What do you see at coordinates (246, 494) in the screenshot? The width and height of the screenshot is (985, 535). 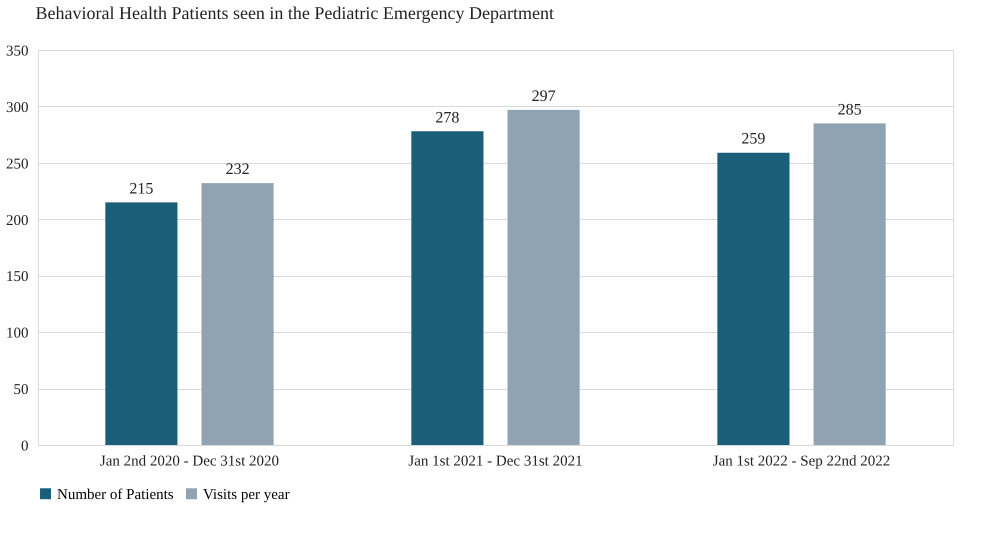 I see `legend-label: Visits per year` at bounding box center [246, 494].